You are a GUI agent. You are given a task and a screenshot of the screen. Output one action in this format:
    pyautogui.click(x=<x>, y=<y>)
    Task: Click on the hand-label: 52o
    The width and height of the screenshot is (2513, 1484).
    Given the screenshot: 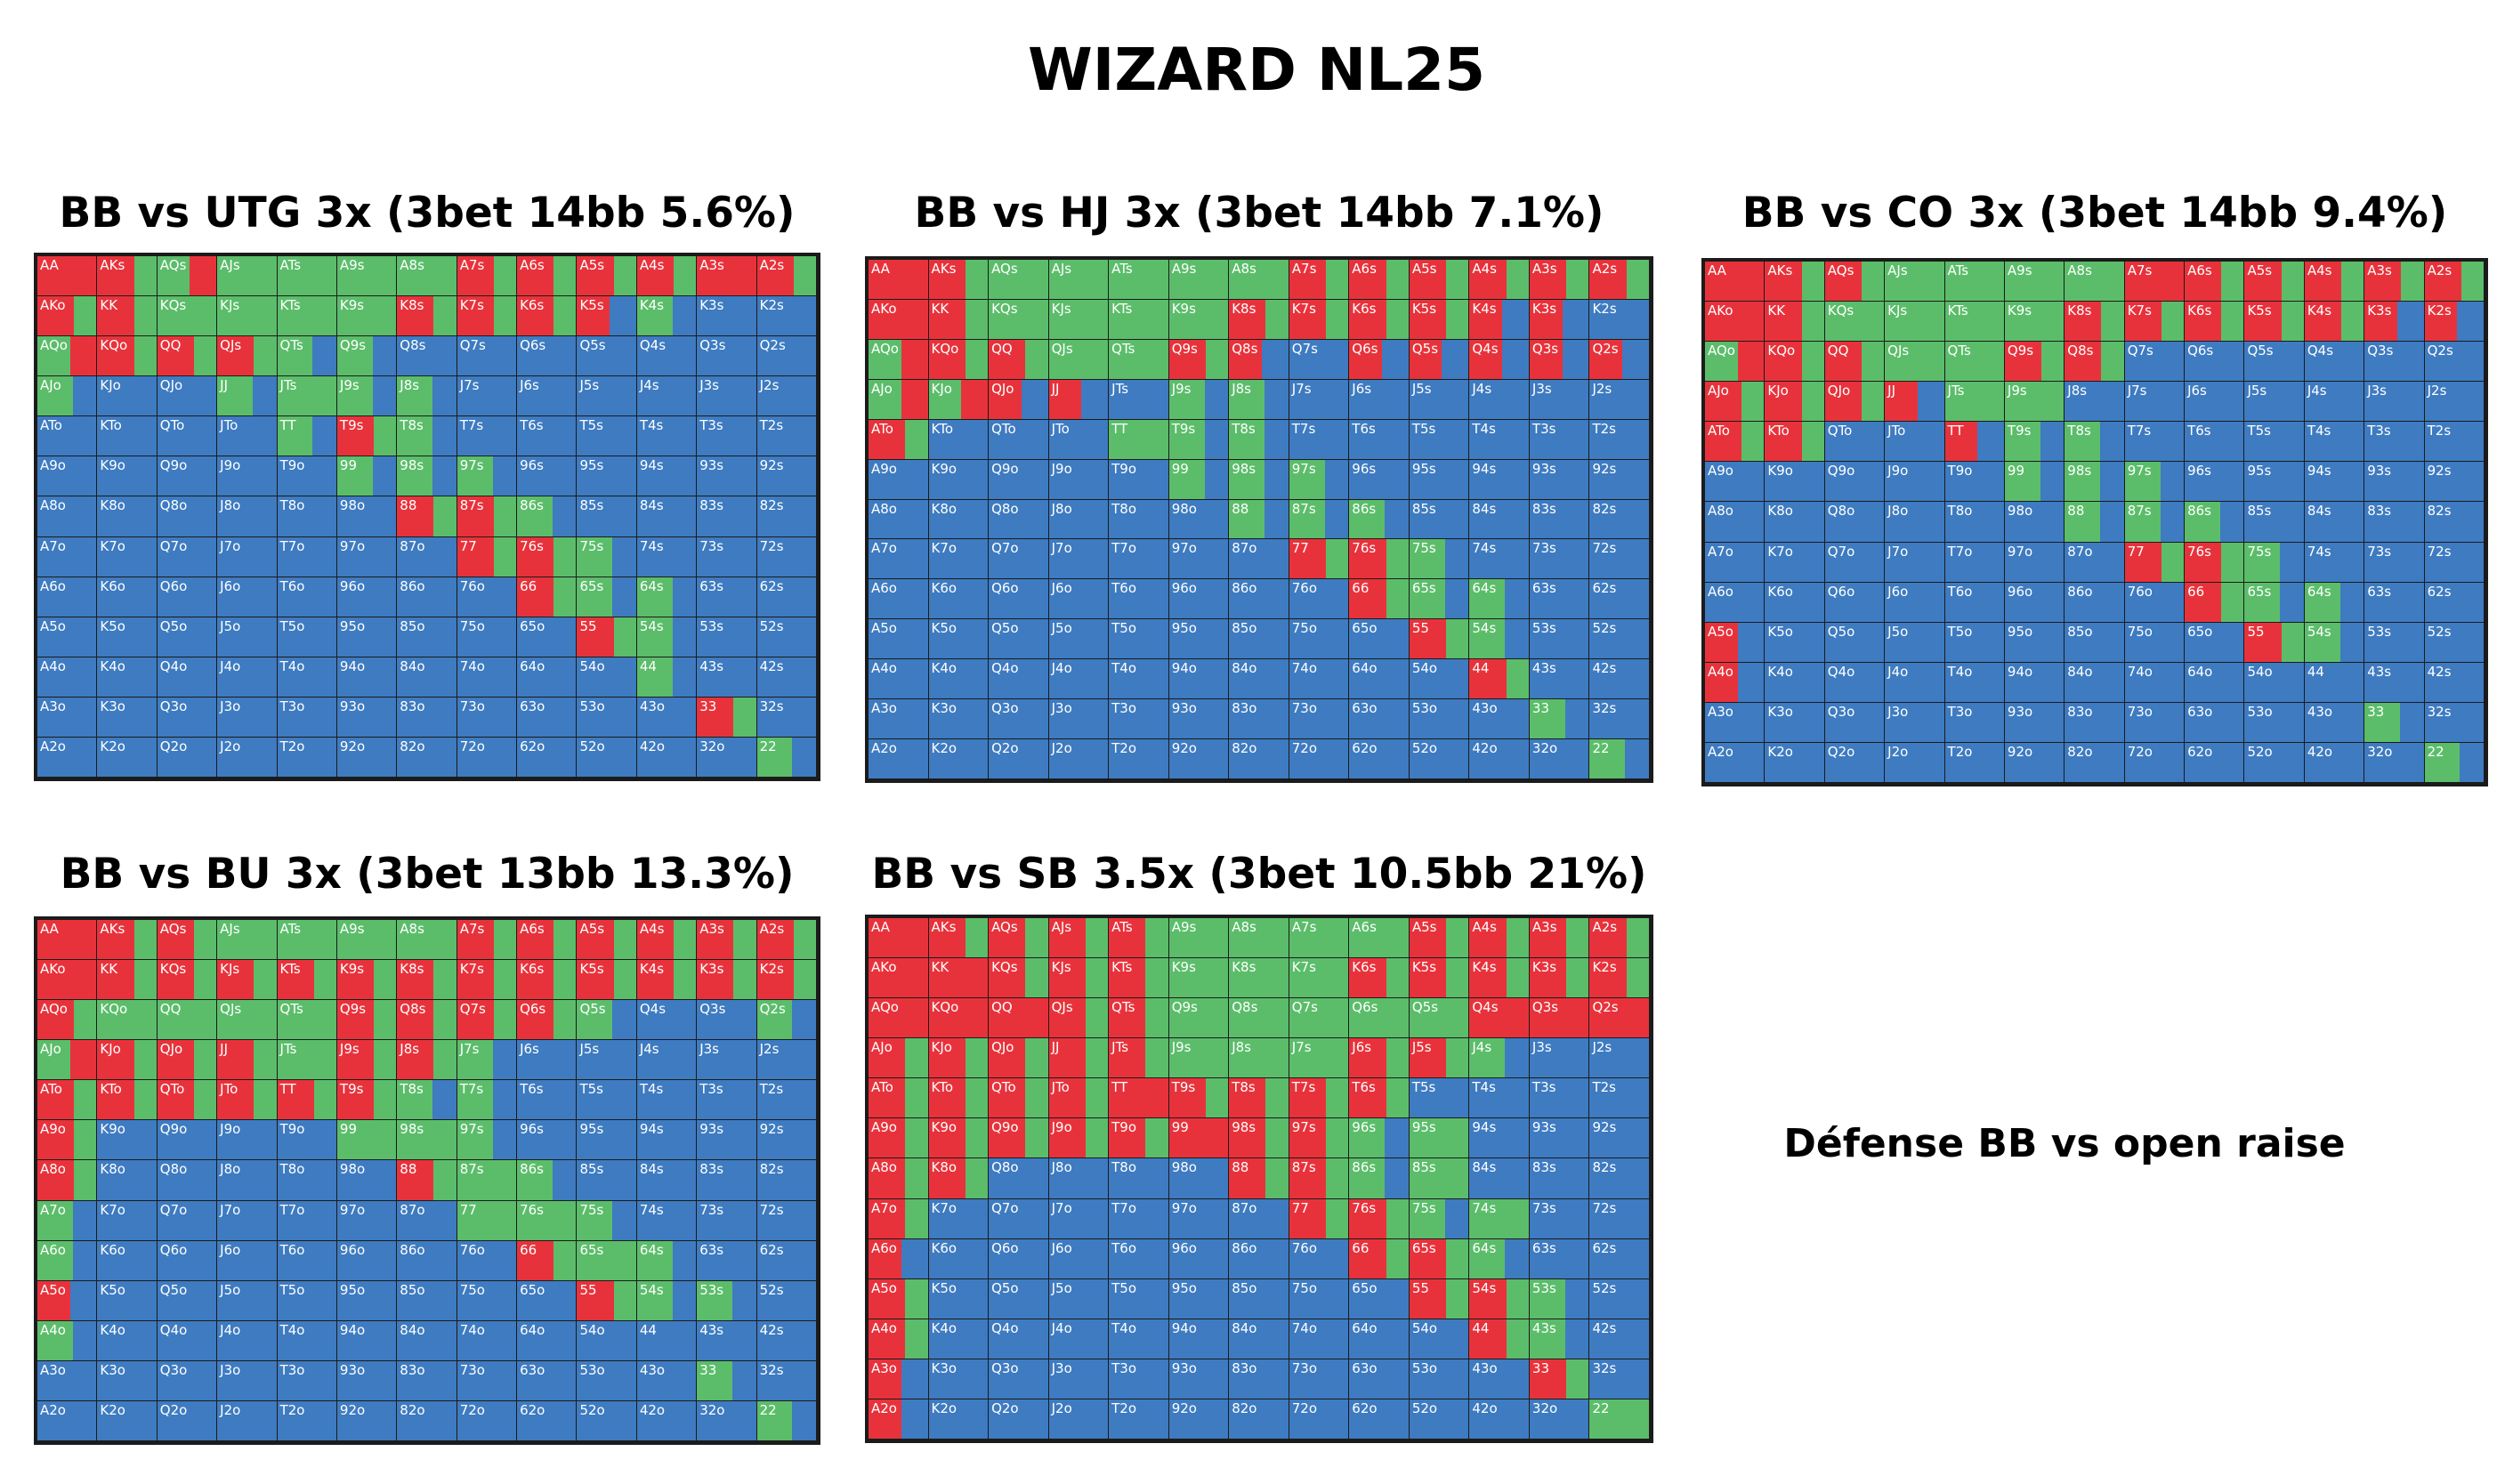 What is the action you would take?
    pyautogui.click(x=592, y=1409)
    